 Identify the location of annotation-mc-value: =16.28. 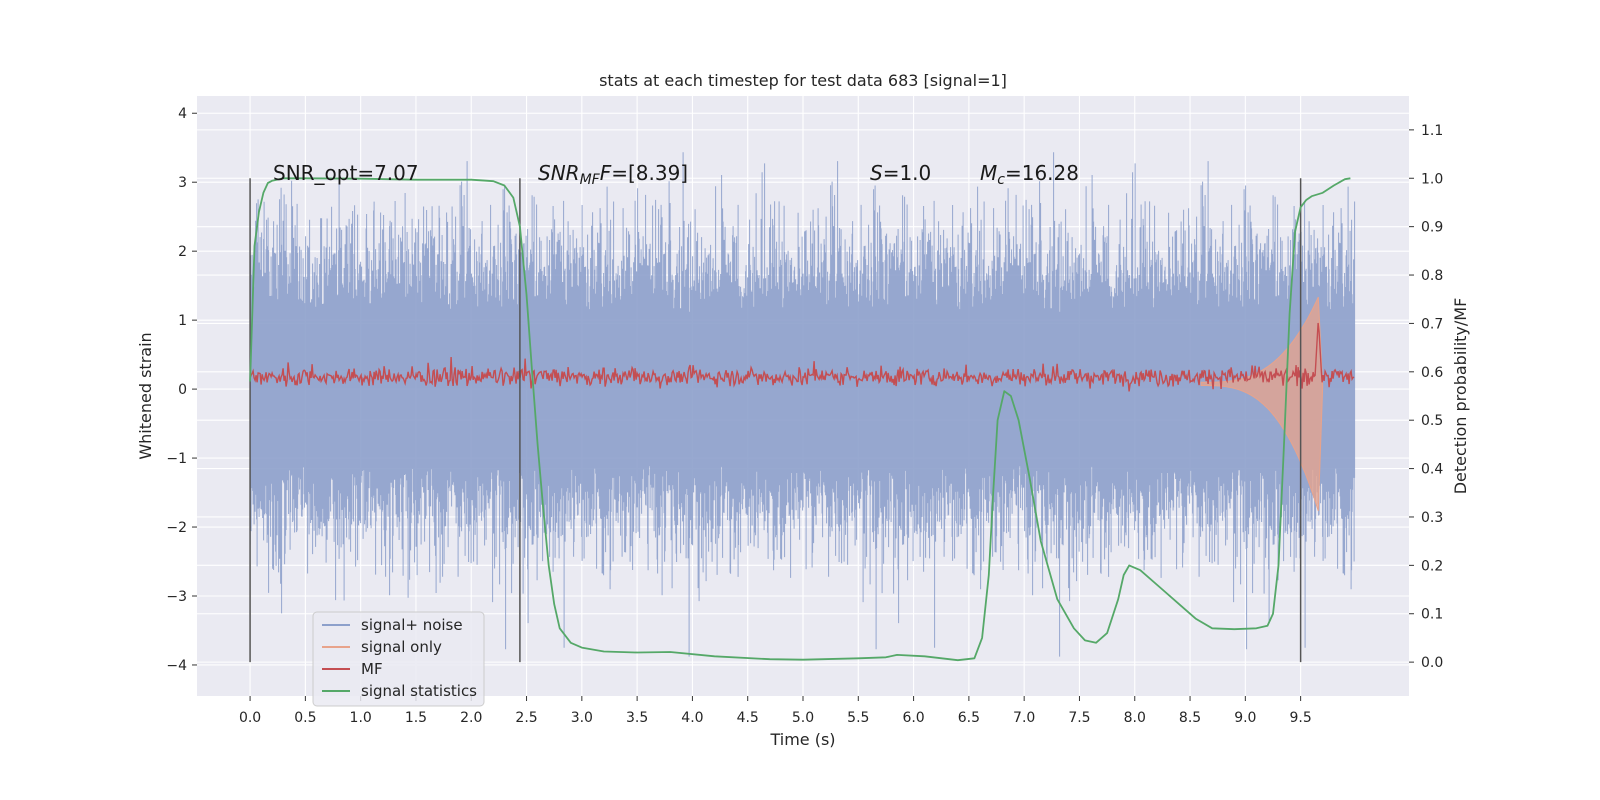
(1042, 173).